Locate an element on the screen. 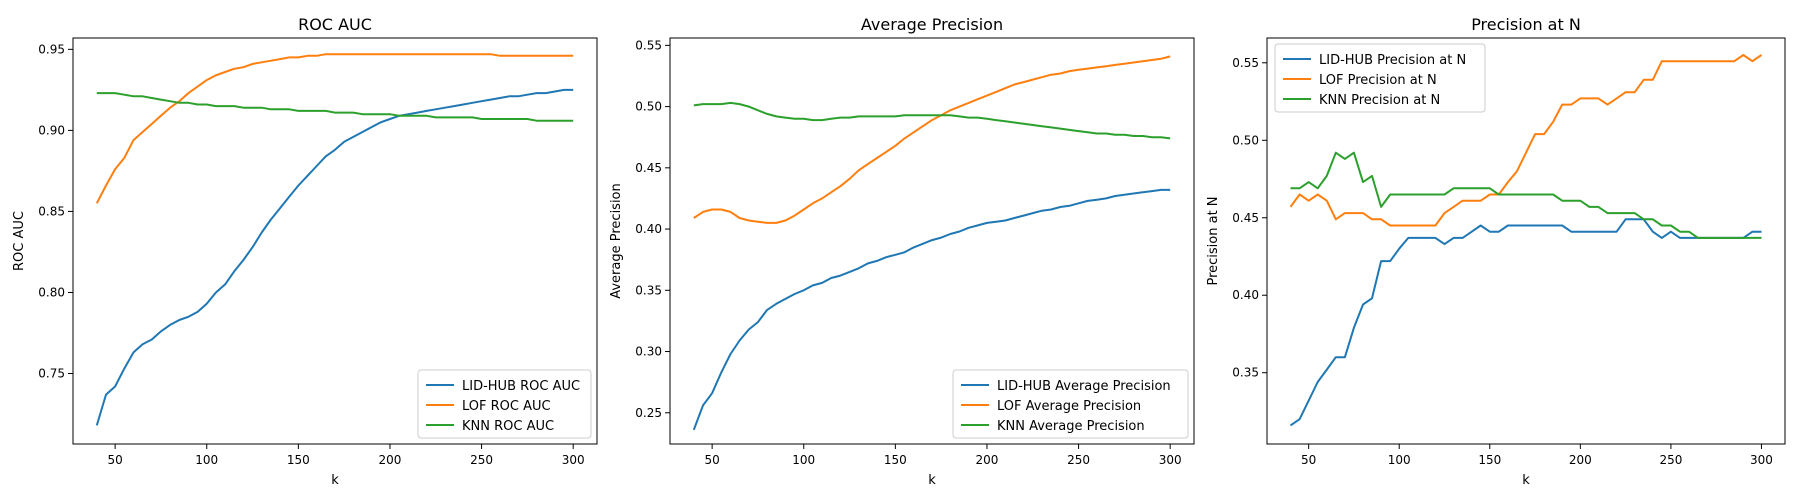 This screenshot has height=500, width=1800. chart-title: ROC AUC is located at coordinates (335, 24).